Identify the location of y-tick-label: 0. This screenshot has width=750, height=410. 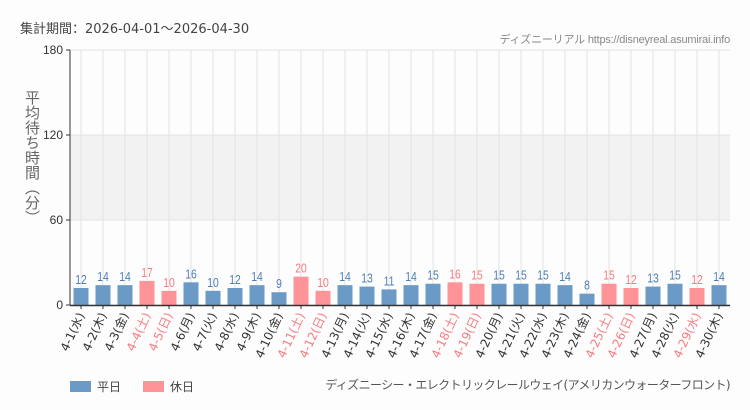
(59, 305).